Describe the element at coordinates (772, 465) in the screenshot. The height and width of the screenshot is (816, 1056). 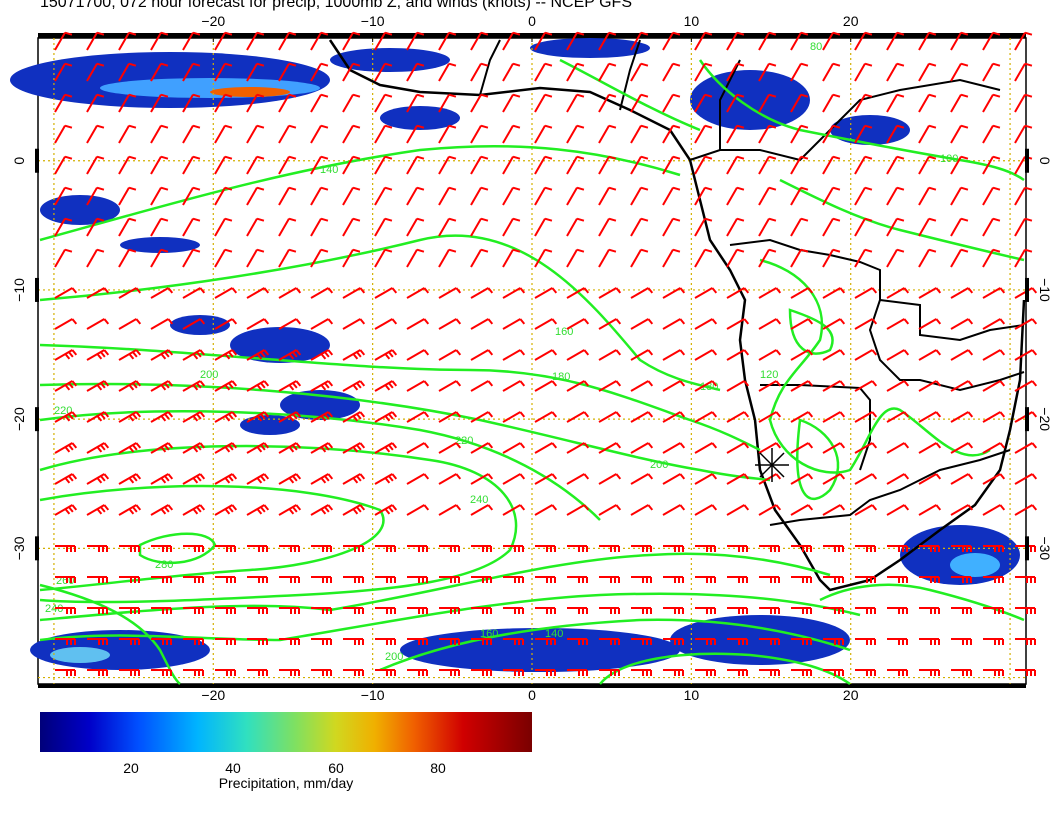
I see `asterisk-marker-icon` at that location.